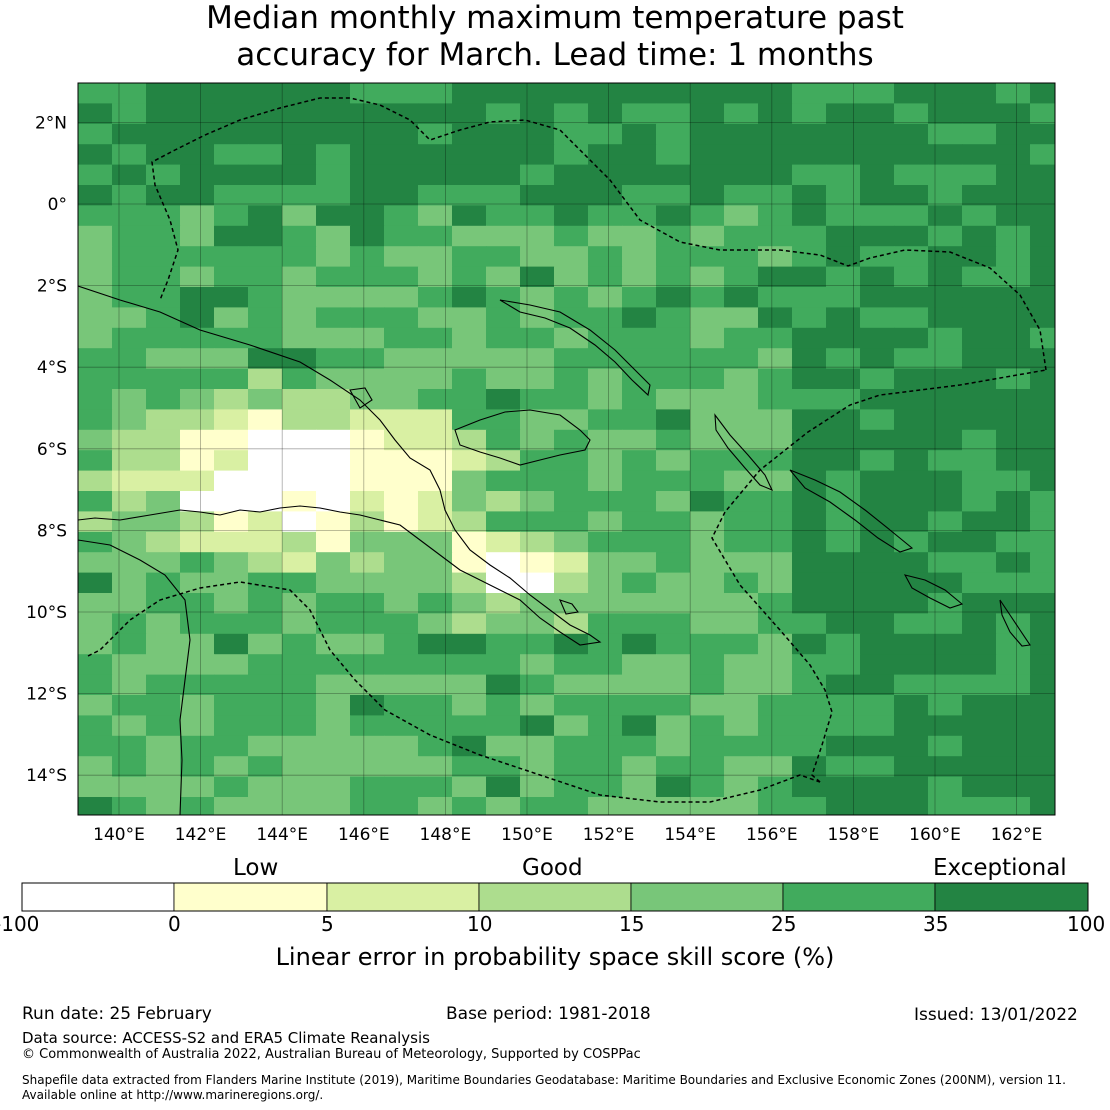 The image size is (1110, 1110). What do you see at coordinates (1017, 835) in the screenshot?
I see `lon-tick-label: 162°E` at bounding box center [1017, 835].